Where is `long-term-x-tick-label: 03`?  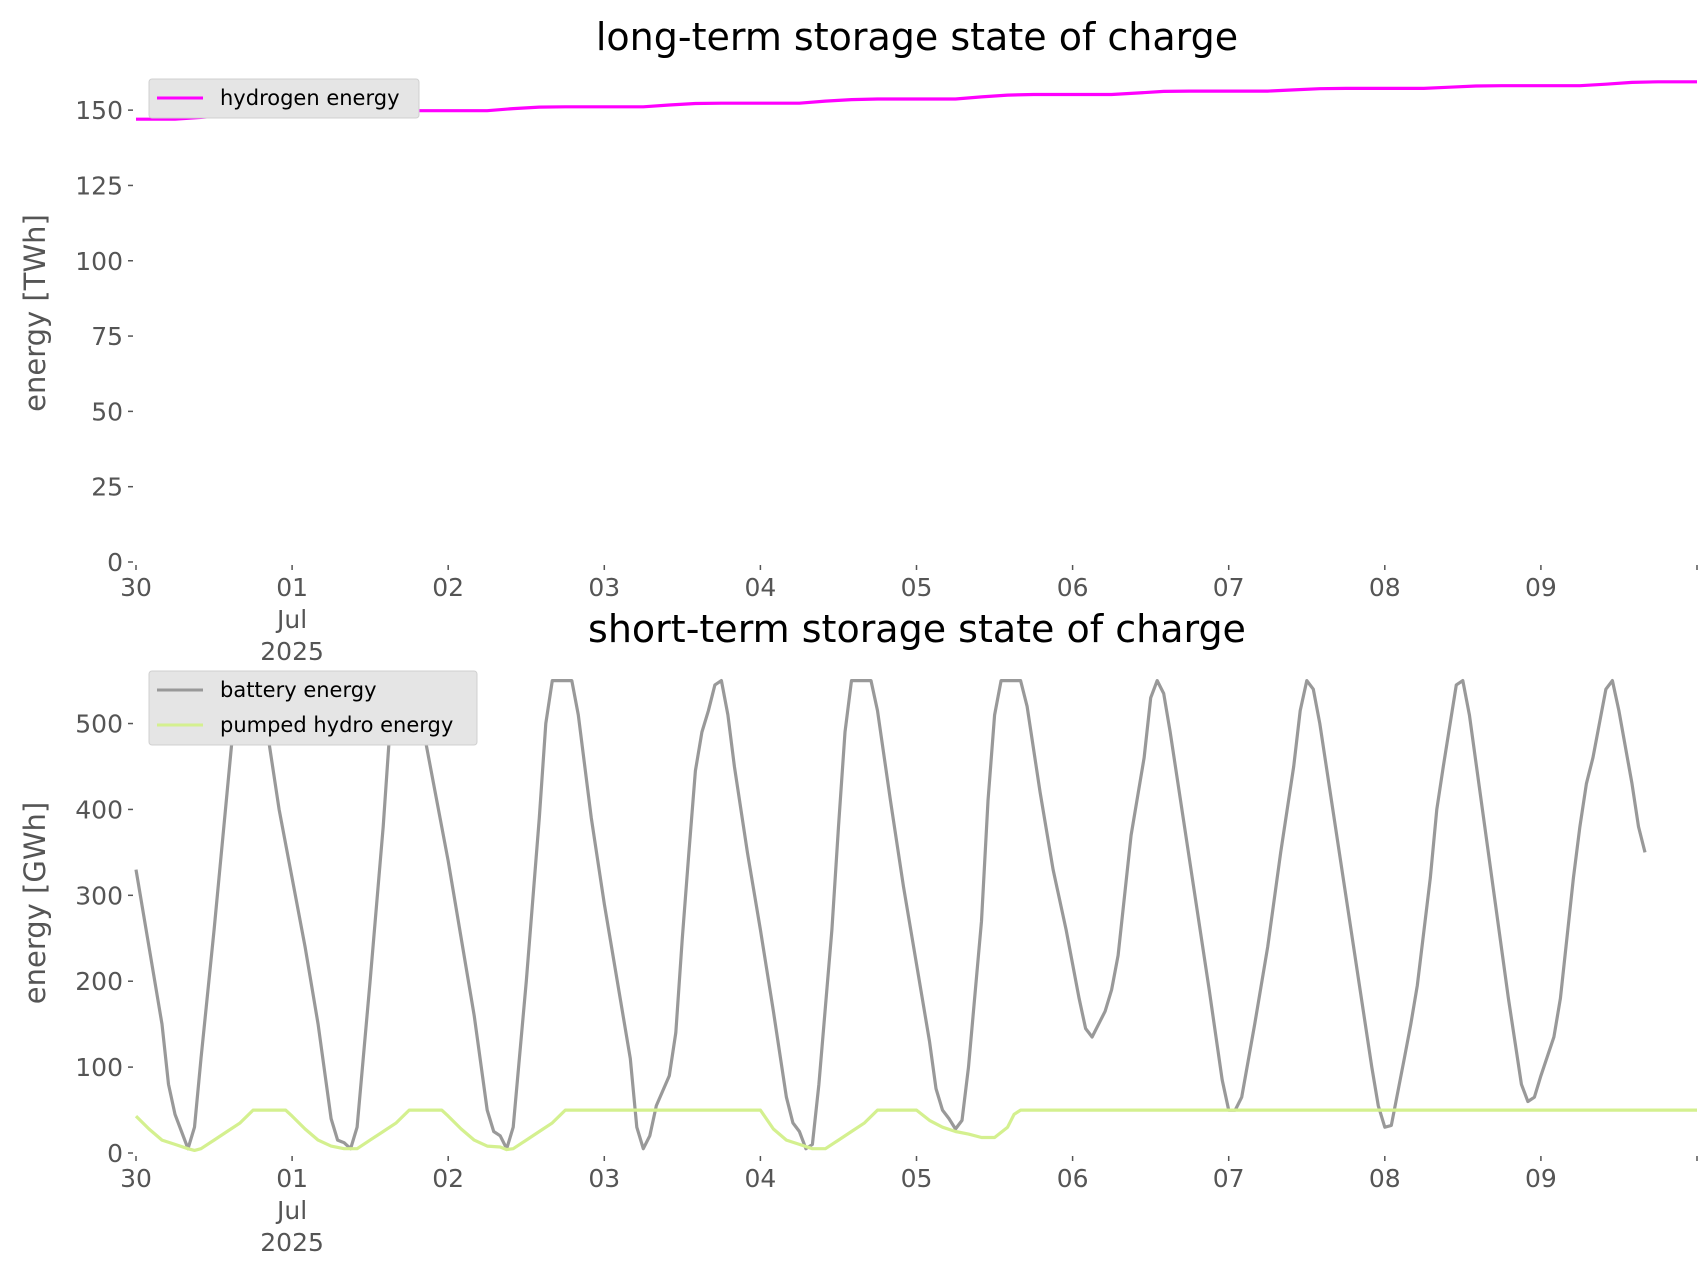
long-term-x-tick-label: 03 is located at coordinates (604, 587).